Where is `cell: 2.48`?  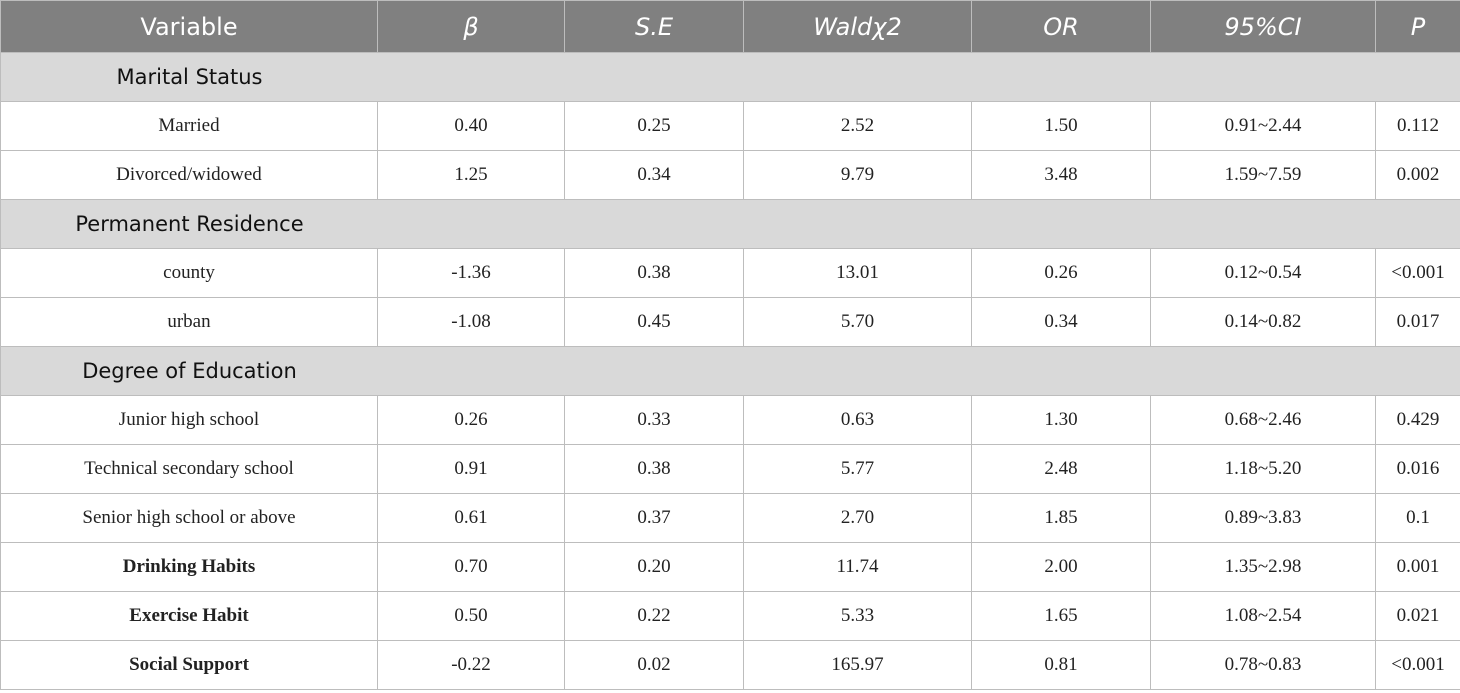 cell: 2.48 is located at coordinates (1061, 469).